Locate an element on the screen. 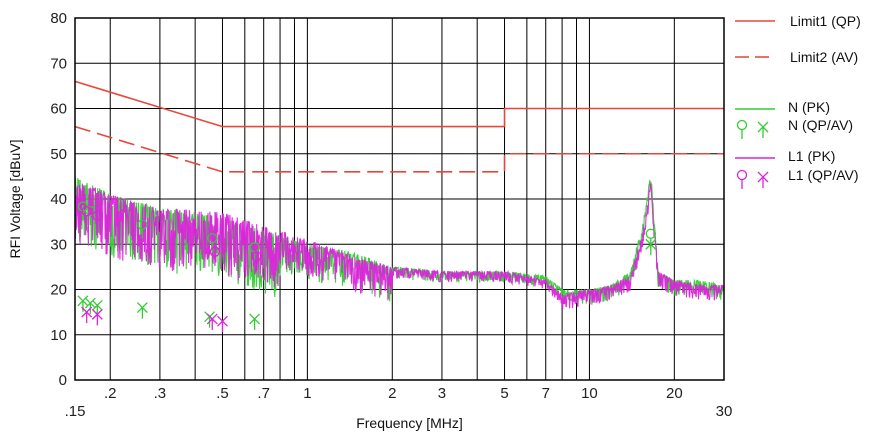 This screenshot has width=878, height=435. x-tick-label: .2 is located at coordinates (110, 393).